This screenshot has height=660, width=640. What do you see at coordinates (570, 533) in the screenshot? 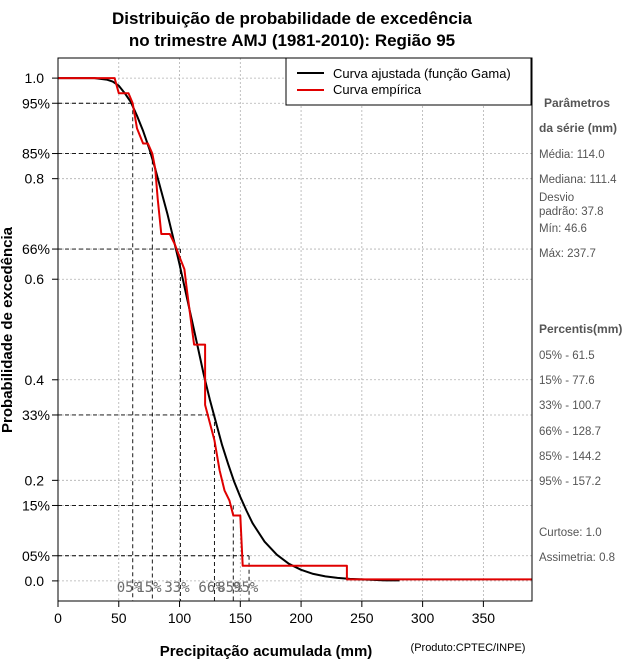
I see `stat-curtose: Curtose: 1.0` at bounding box center [570, 533].